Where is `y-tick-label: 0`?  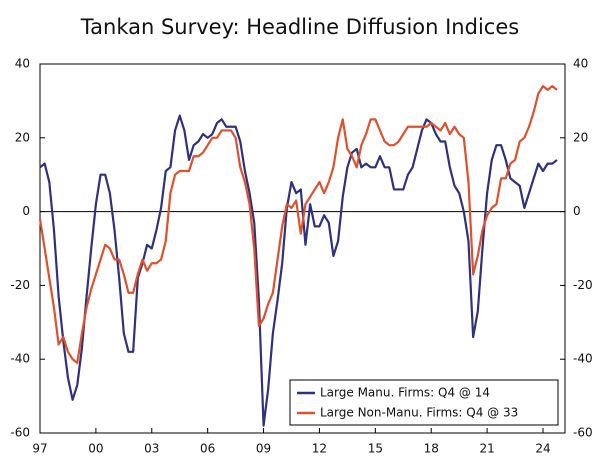 y-tick-label: 0 is located at coordinates (26, 211).